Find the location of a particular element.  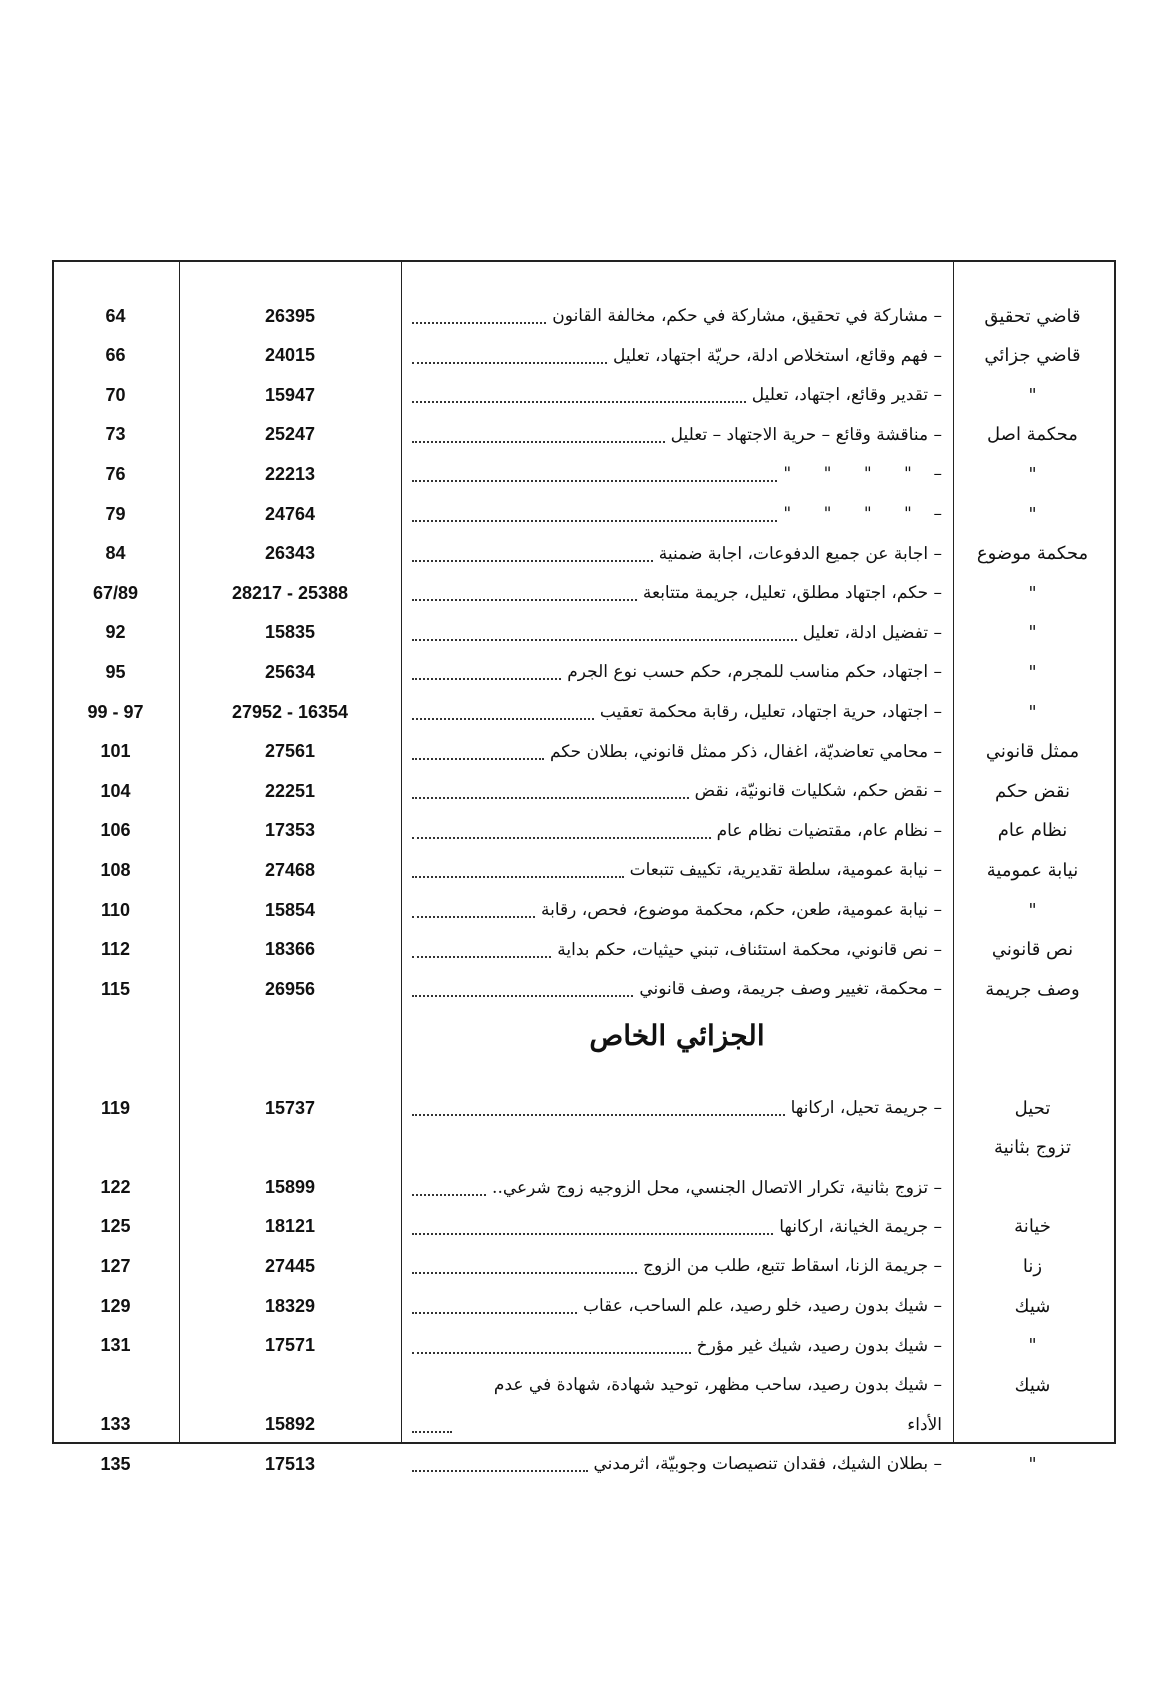

page-number: 115 is located at coordinates (115, 988).